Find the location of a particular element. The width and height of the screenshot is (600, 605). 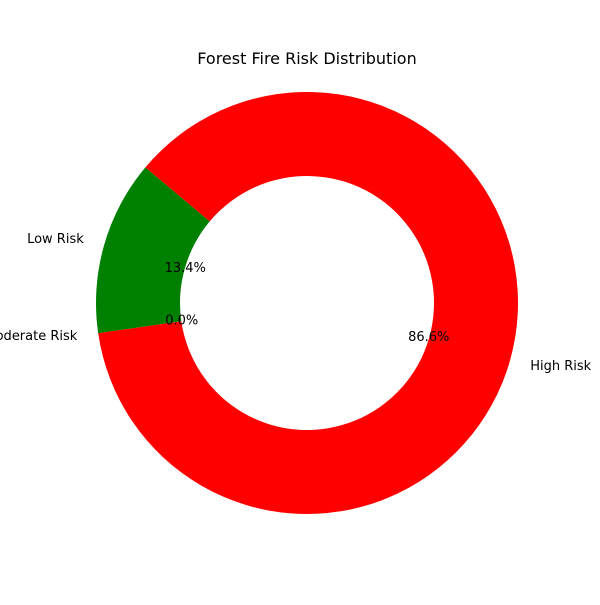

slice-label-low-risk: Low Risk is located at coordinates (55, 239).